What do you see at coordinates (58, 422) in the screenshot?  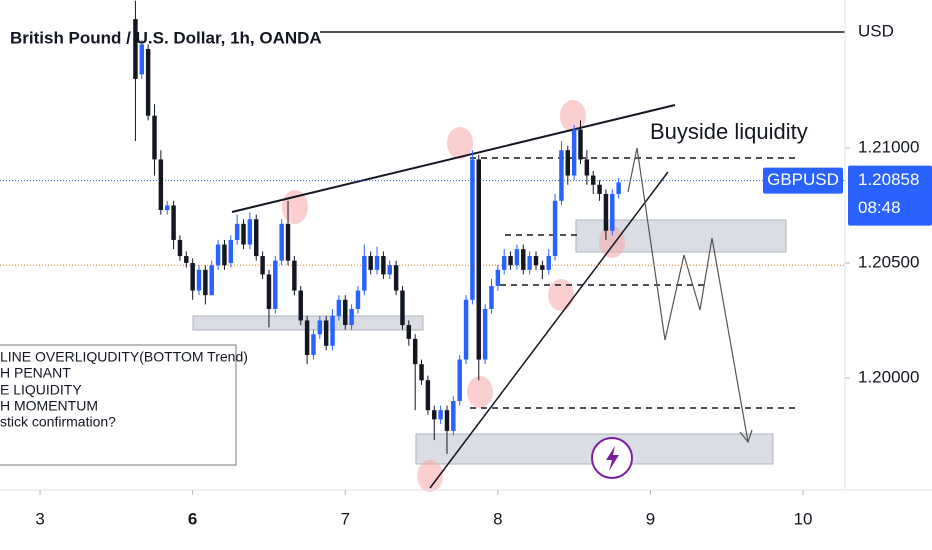 I see `note-line: stick confirmation?` at bounding box center [58, 422].